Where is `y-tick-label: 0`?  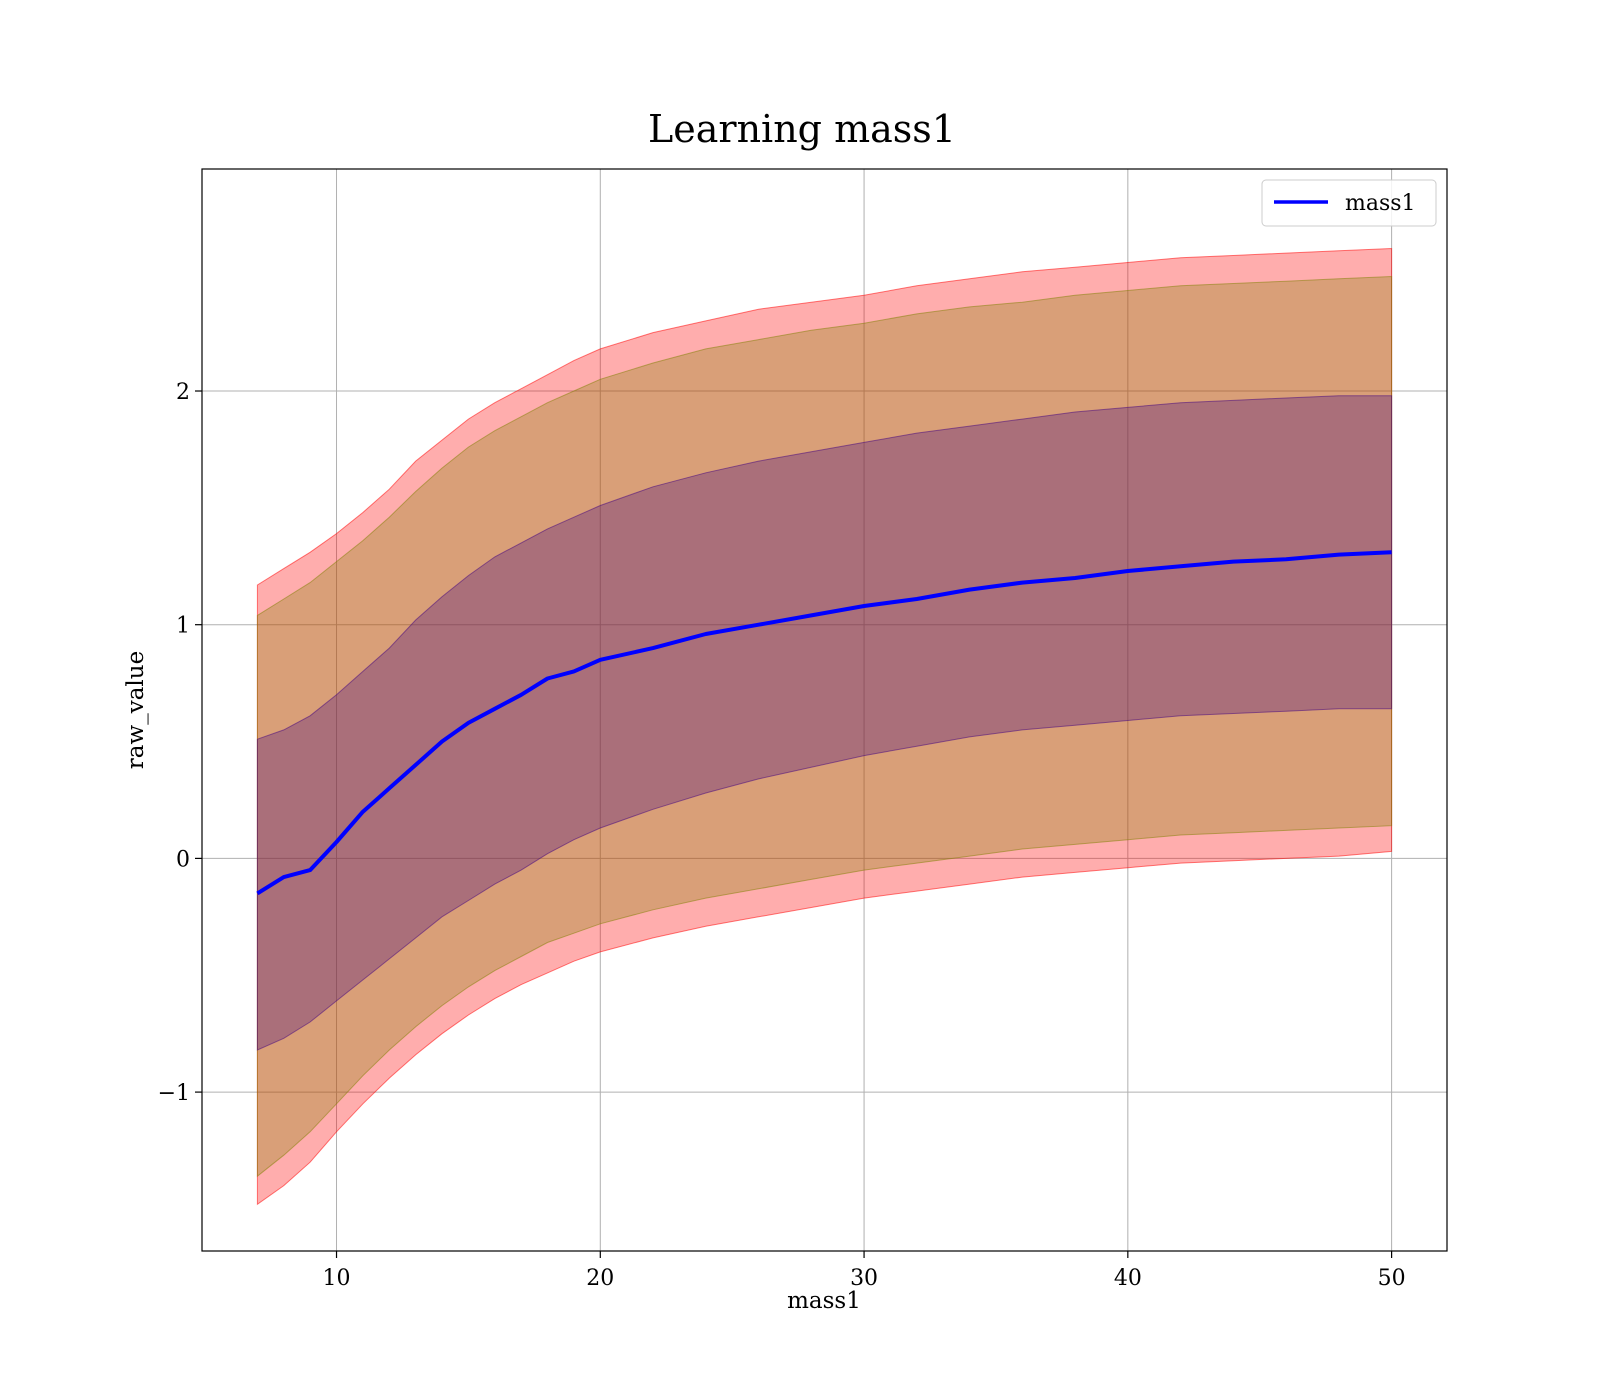 y-tick-label: 0 is located at coordinates (183, 859).